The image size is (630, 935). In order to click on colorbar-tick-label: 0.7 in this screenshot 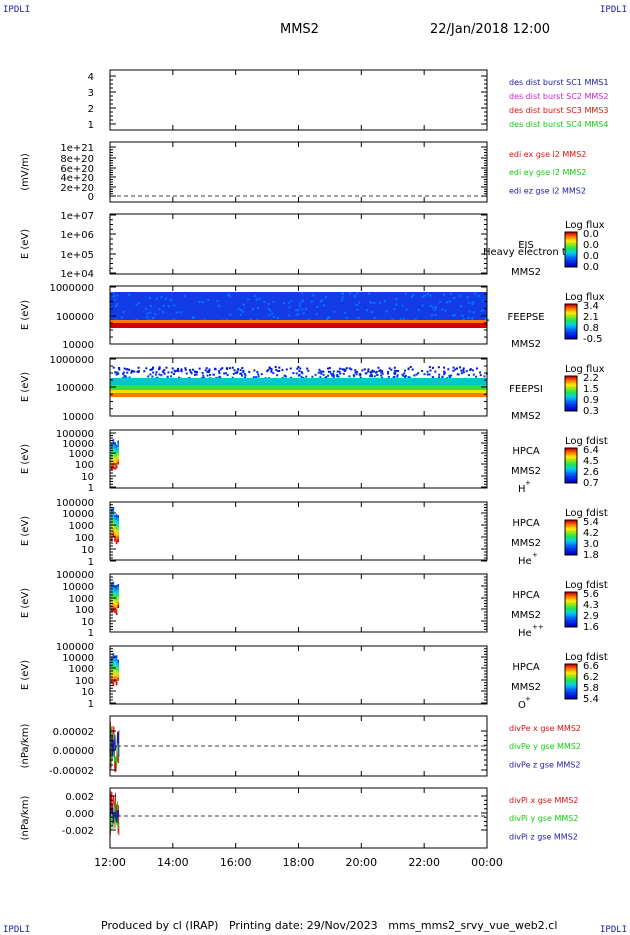, I will do `click(591, 483)`.